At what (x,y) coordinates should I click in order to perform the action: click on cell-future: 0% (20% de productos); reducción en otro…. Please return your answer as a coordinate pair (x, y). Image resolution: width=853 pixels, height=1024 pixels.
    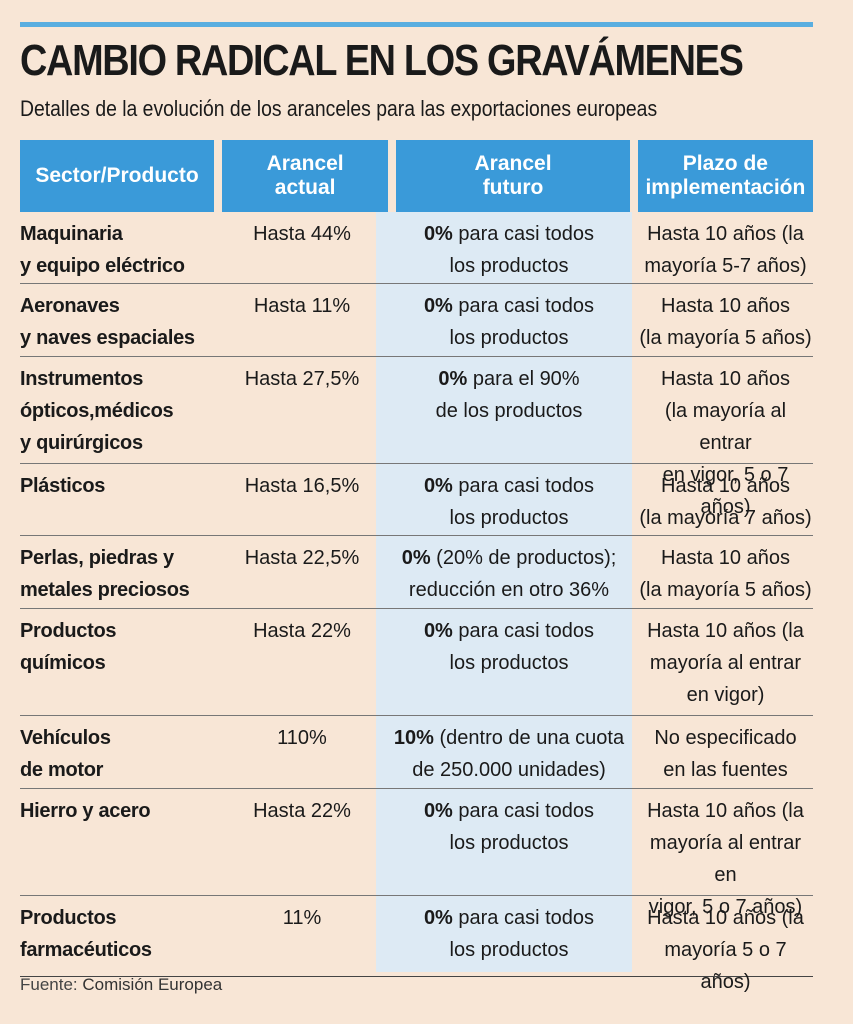
    Looking at the image, I should click on (509, 572).